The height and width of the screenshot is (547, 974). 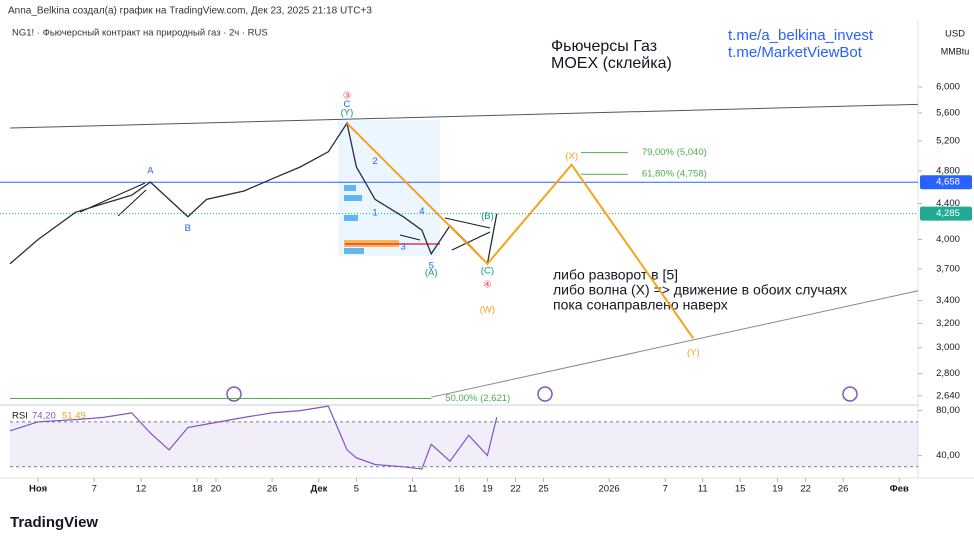 What do you see at coordinates (674, 174) in the screenshot?
I see `fib-label: 61,80% (4,758)` at bounding box center [674, 174].